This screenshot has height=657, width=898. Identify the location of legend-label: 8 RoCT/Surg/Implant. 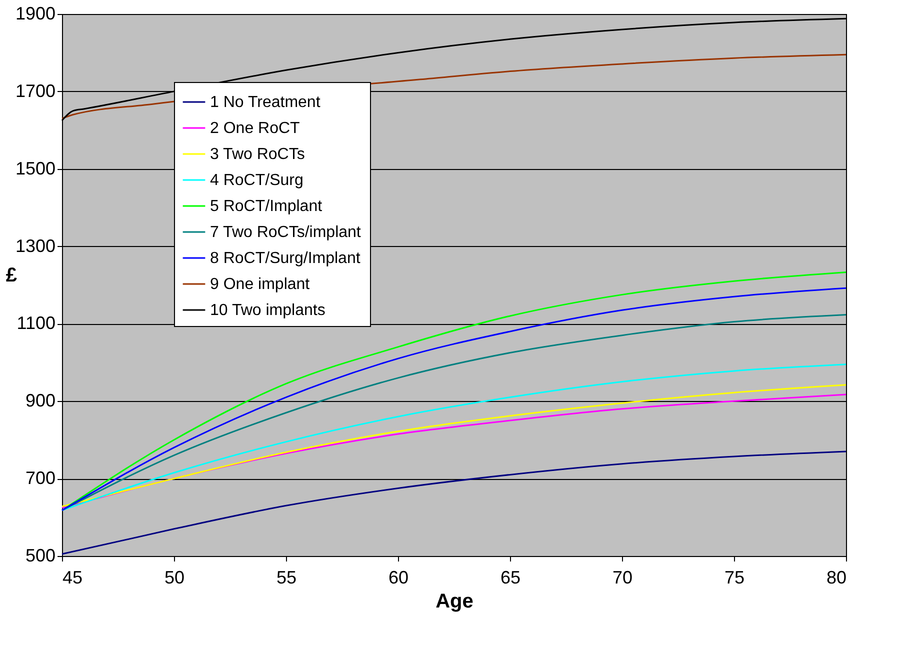
(285, 258).